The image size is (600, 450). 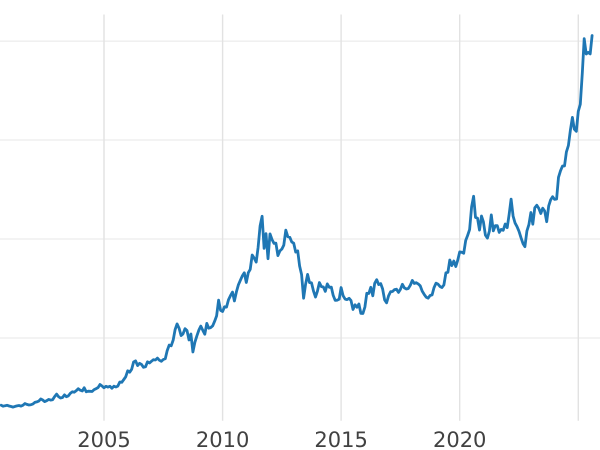 I want to click on x-axis-tick-label-2005: 2005, so click(x=103, y=439).